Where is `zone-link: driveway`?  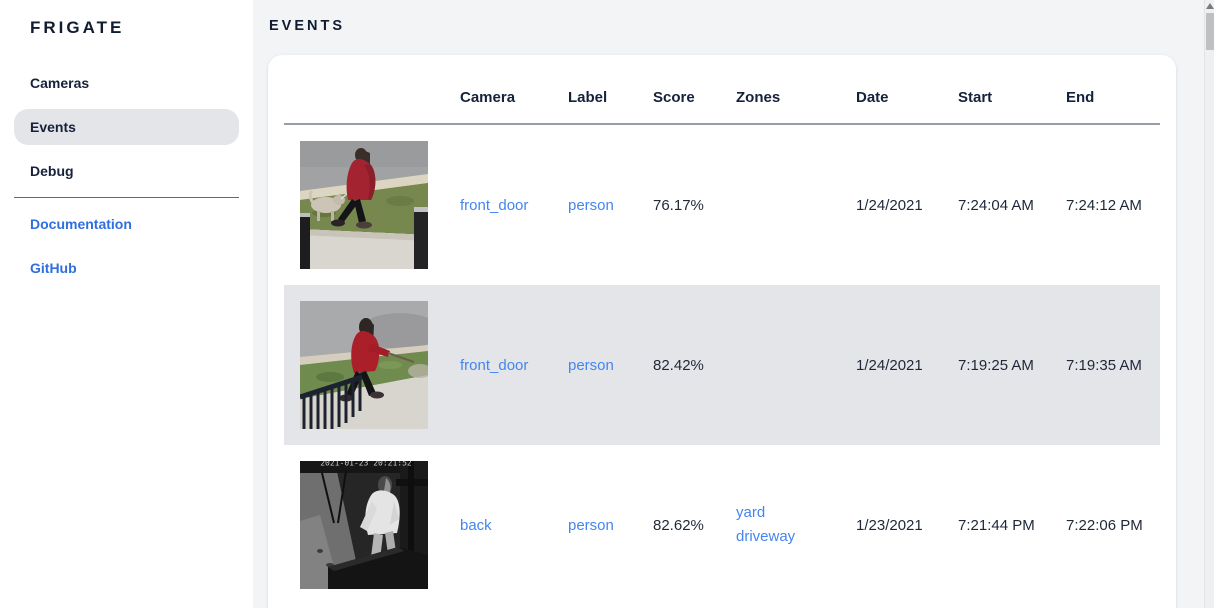 zone-link: driveway is located at coordinates (766, 536).